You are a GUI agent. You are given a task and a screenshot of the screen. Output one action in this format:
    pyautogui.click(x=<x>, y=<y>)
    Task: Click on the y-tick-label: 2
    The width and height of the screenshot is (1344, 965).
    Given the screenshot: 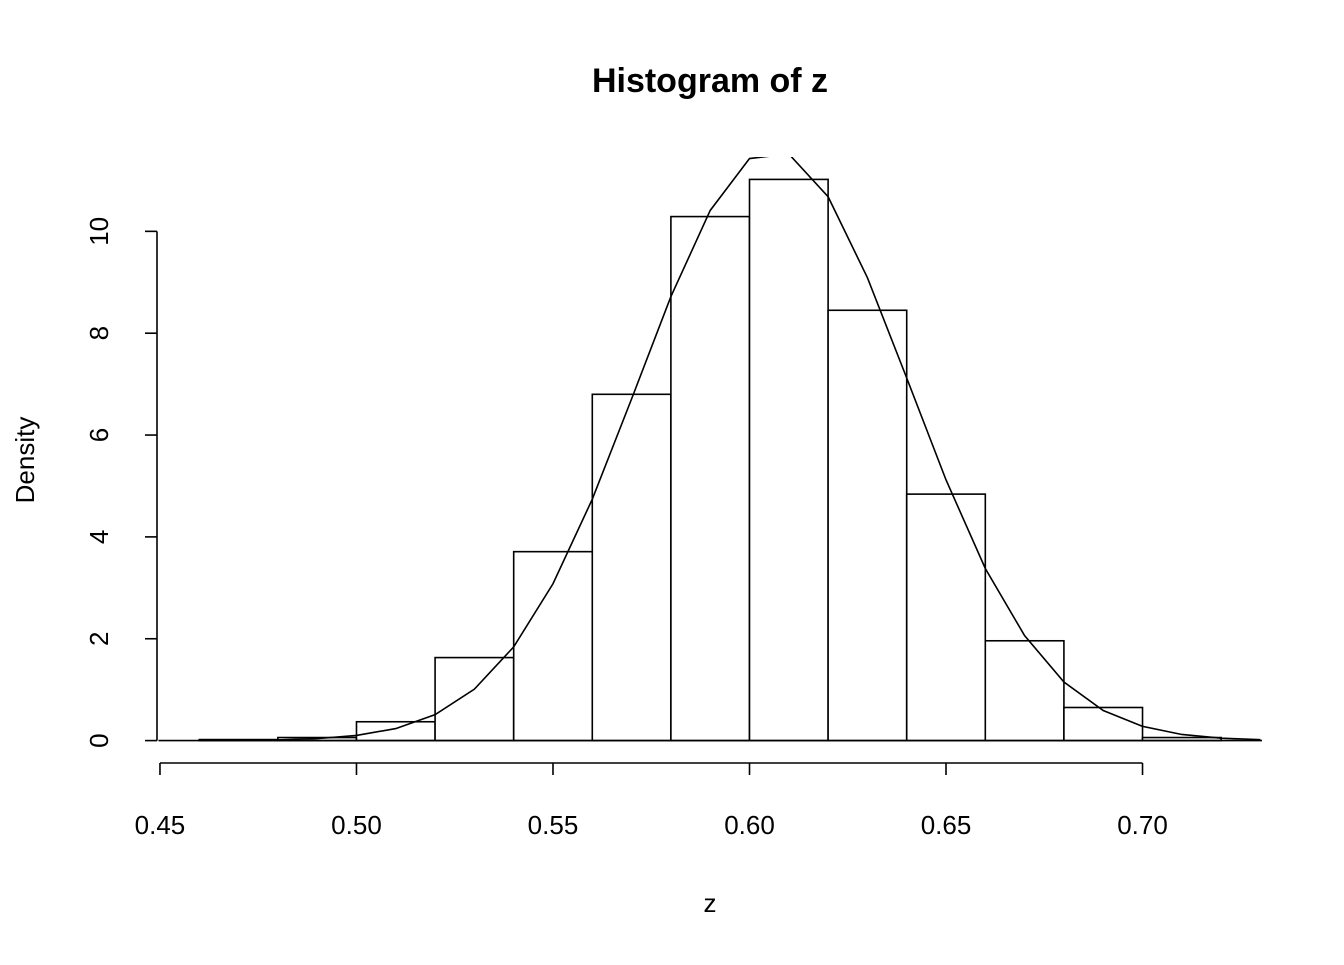 What is the action you would take?
    pyautogui.click(x=99, y=639)
    